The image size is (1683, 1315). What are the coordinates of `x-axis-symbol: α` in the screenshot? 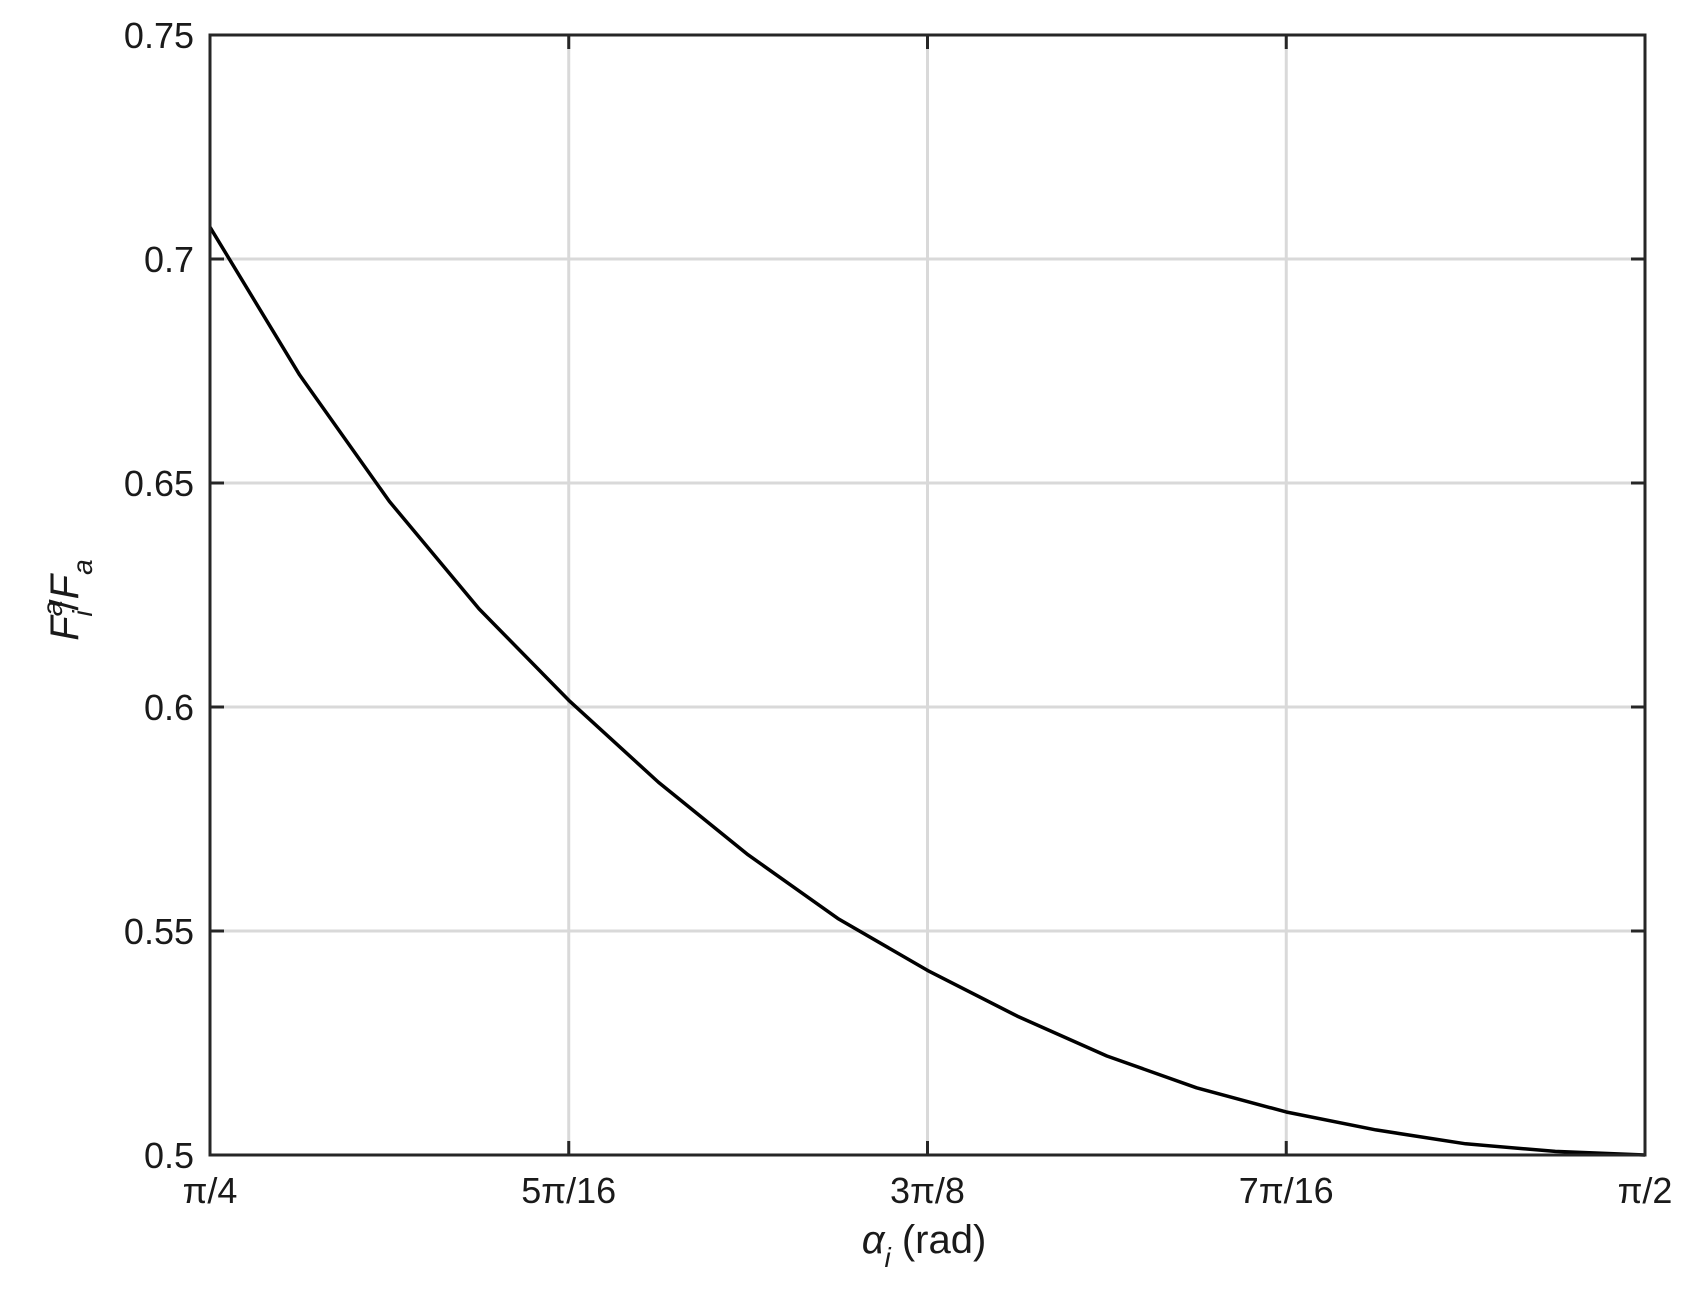 It's located at (874, 1240).